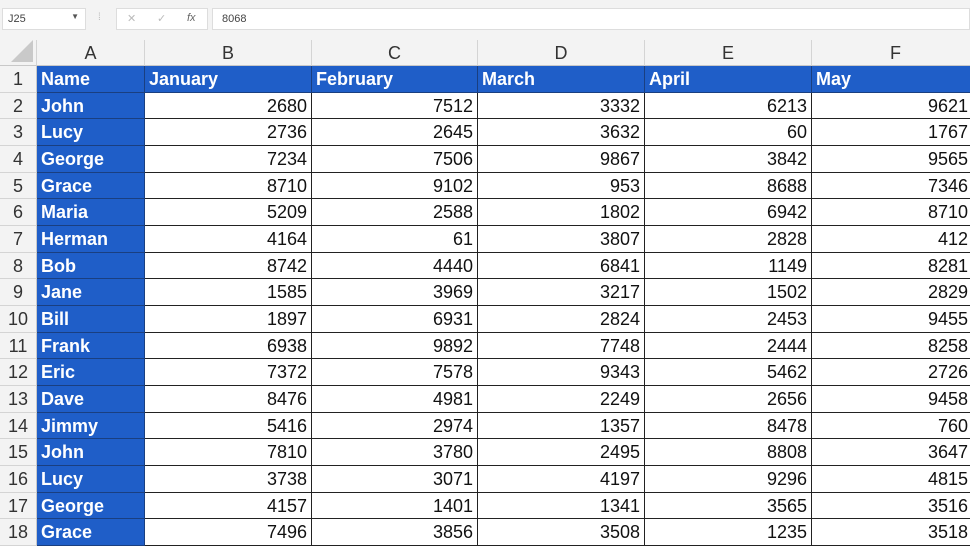 The width and height of the screenshot is (970, 546). Describe the element at coordinates (561, 132) in the screenshot. I see `value-cell: 3632` at that location.